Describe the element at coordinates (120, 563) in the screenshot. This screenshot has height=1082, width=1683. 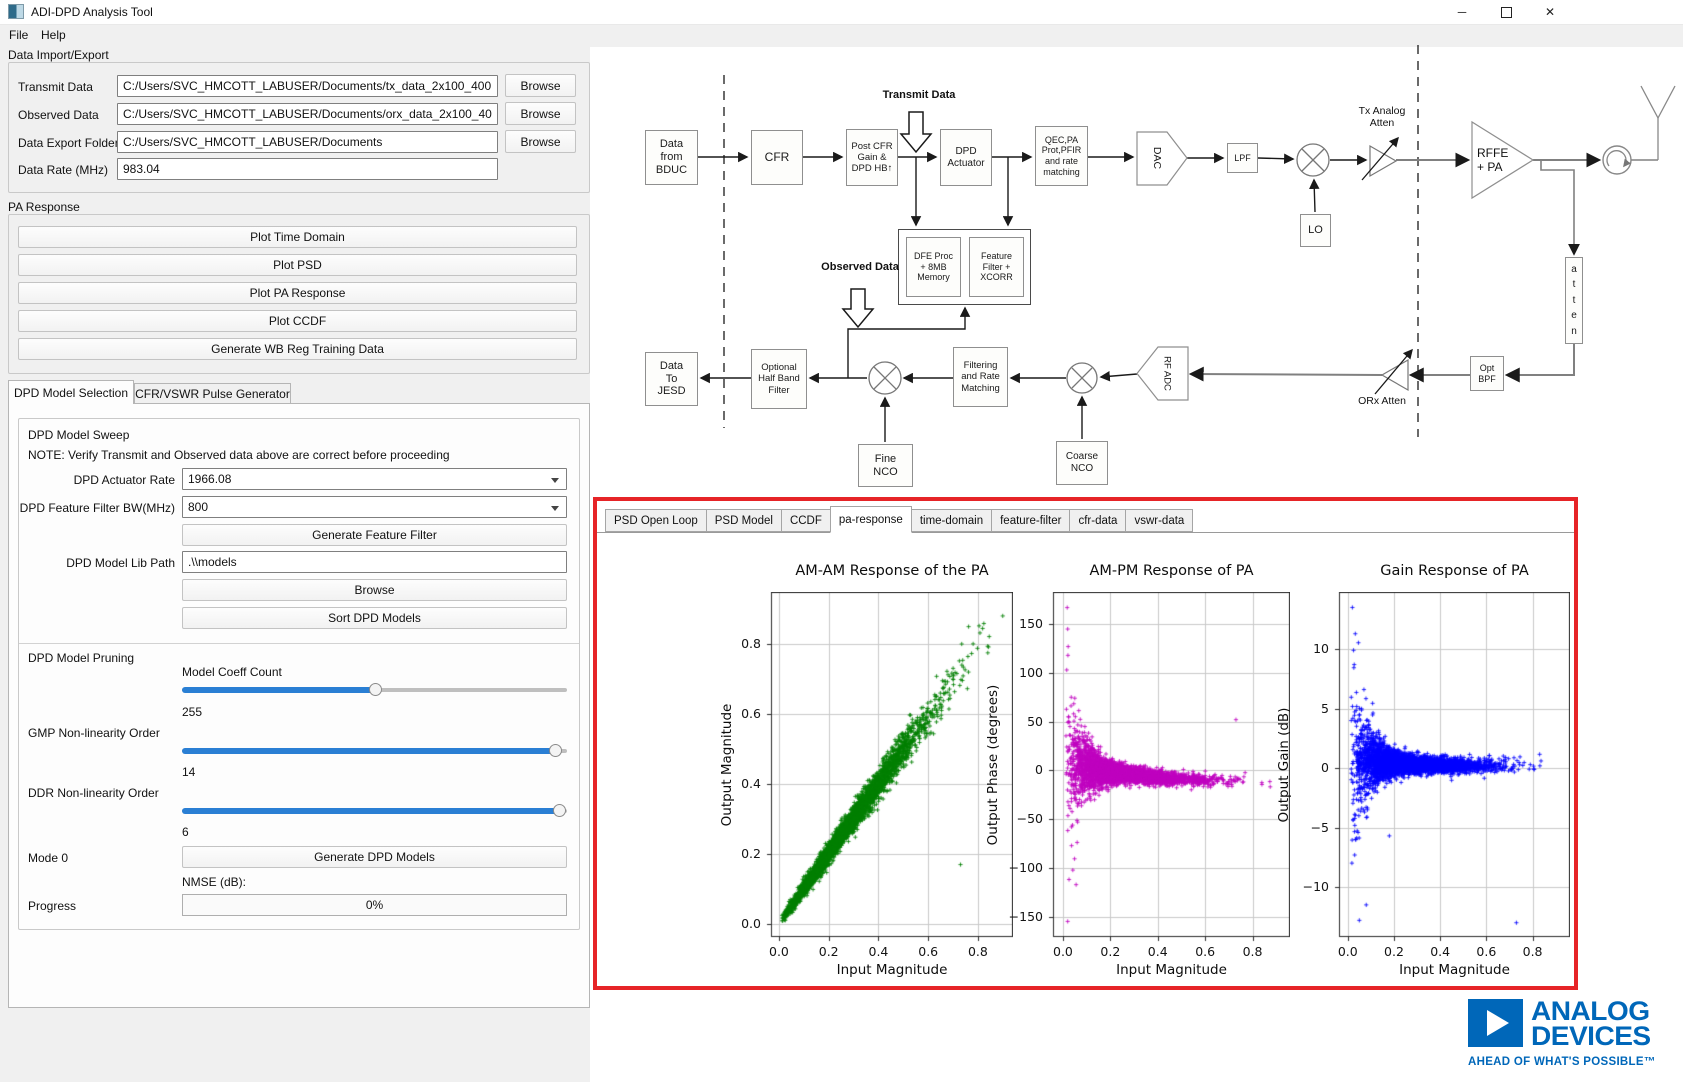
I see `lib-path-label: DPD Model Lib Path` at that location.